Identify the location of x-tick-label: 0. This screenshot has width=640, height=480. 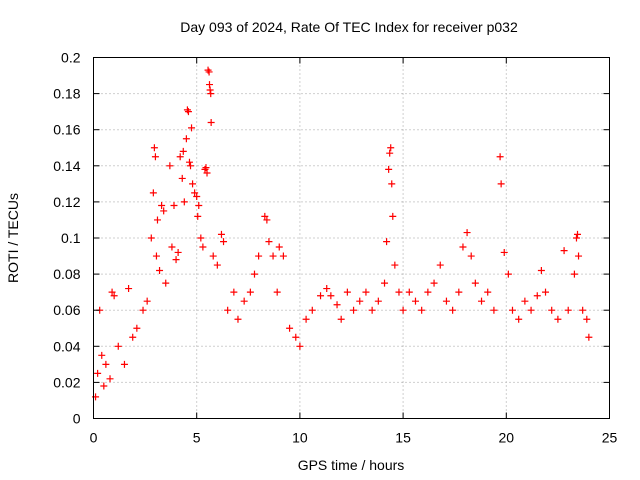
(94, 438).